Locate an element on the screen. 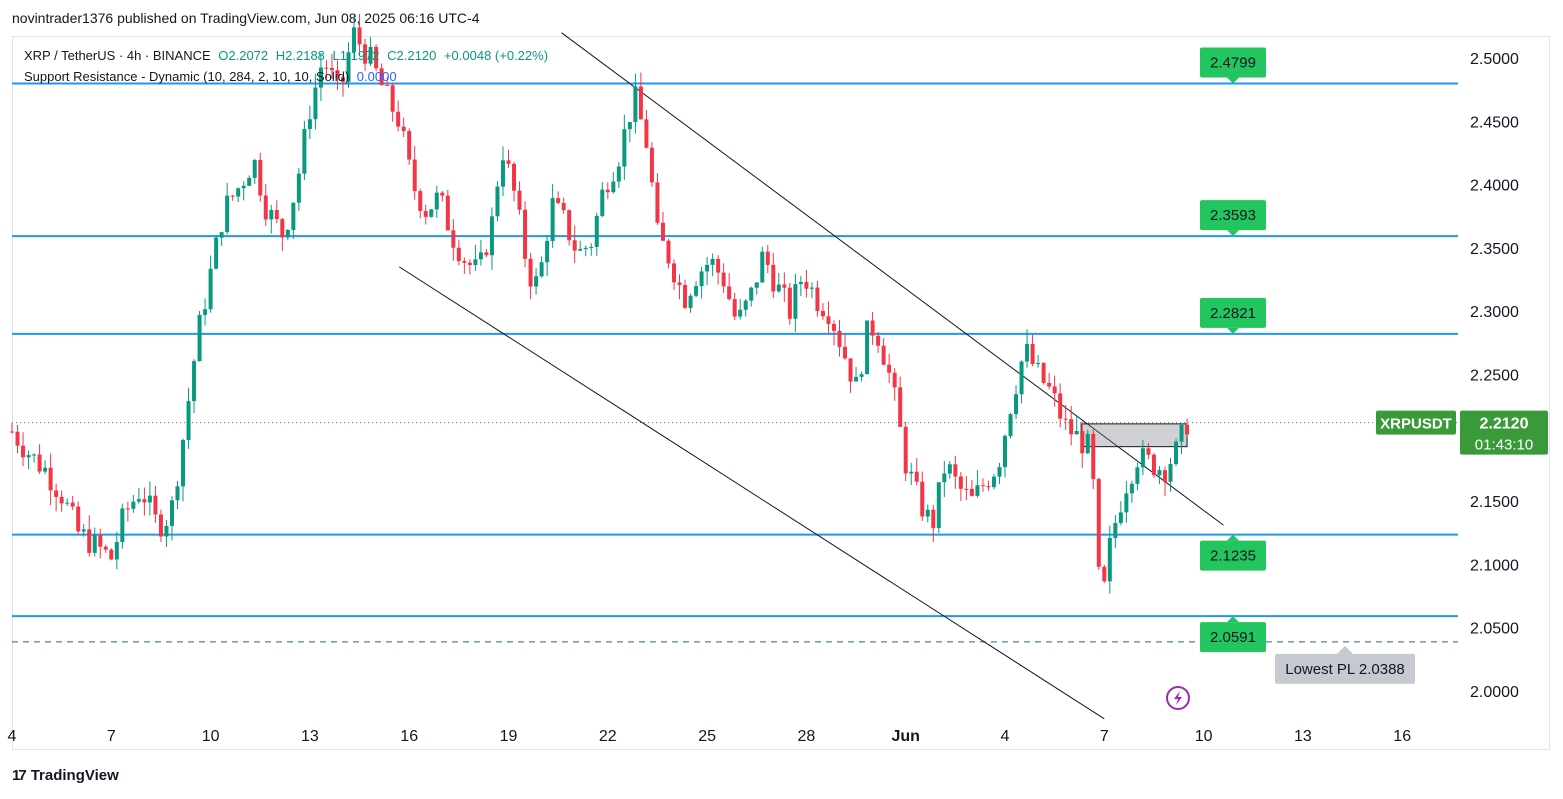 This screenshot has height=799, width=1563. time-axis: 4 7 10 13 16 19 22 25 28 Jun 4 7 10 13 16 is located at coordinates (710, 736).